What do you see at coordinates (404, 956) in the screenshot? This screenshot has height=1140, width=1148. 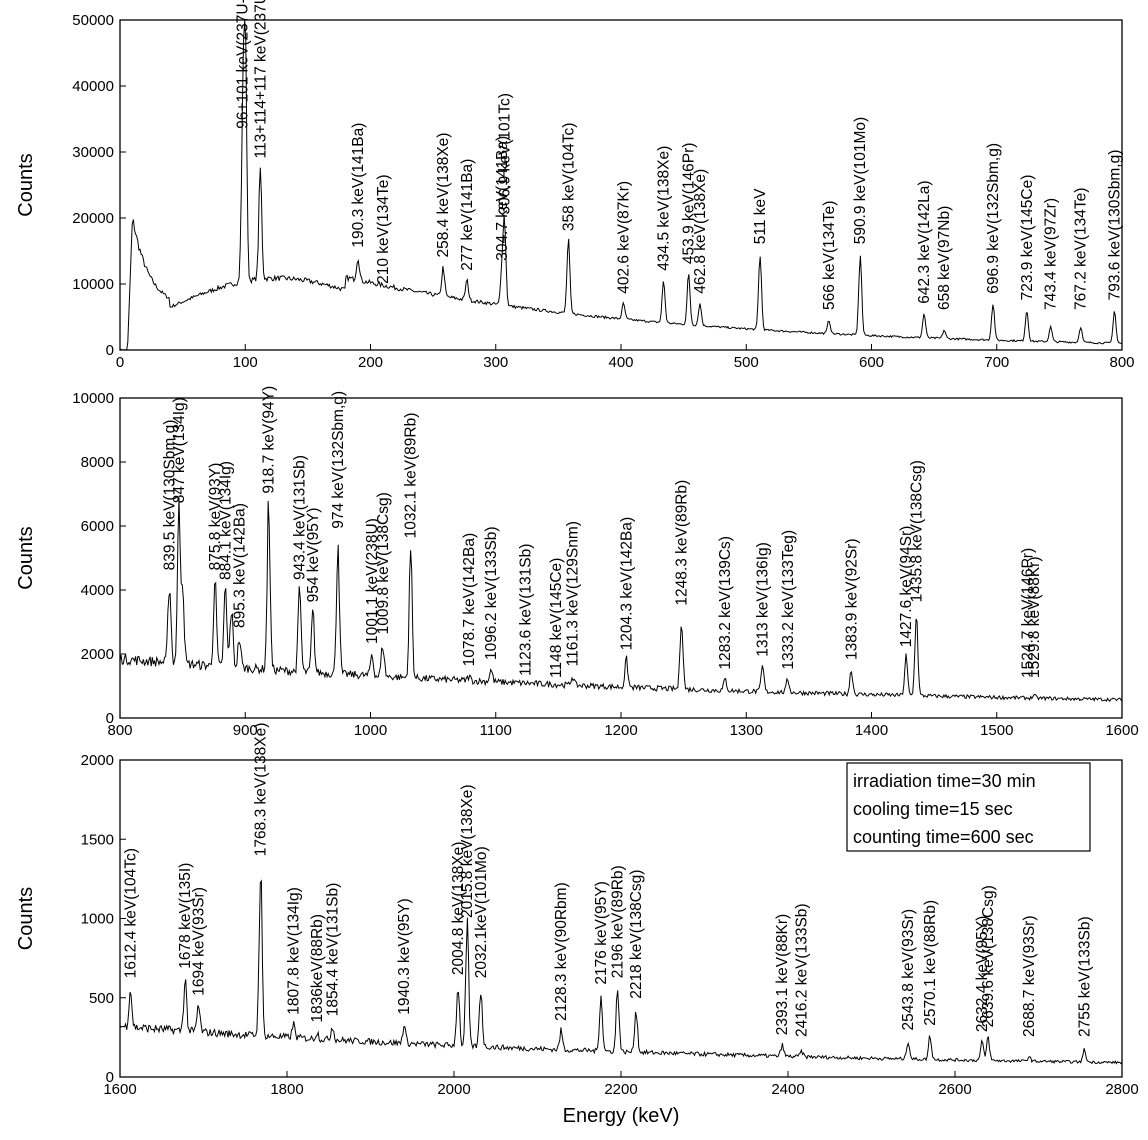 I see `peak-label: 1940.3 keV(95Y)` at bounding box center [404, 956].